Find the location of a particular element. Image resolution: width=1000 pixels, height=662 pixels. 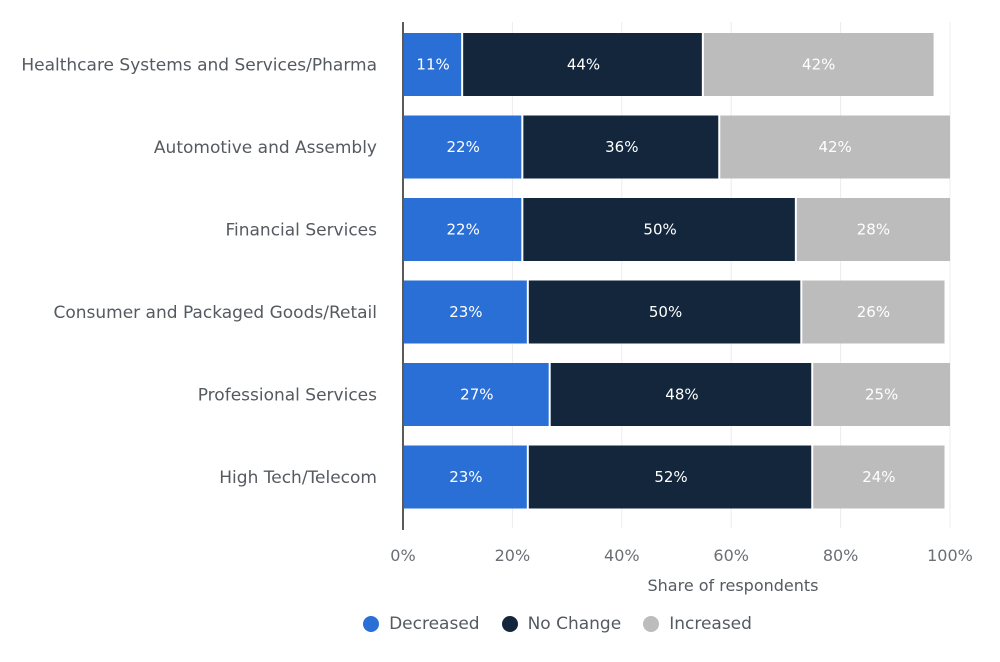

category-label: Consumer and Packaged Goods/Retail is located at coordinates (215, 313).